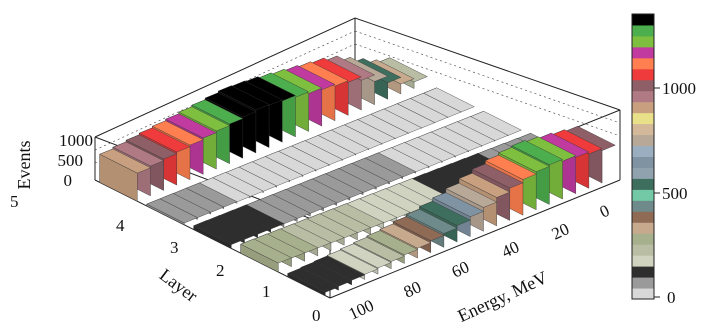  What do you see at coordinates (179, 285) in the screenshot?
I see `y-axis-title: Layer` at bounding box center [179, 285].